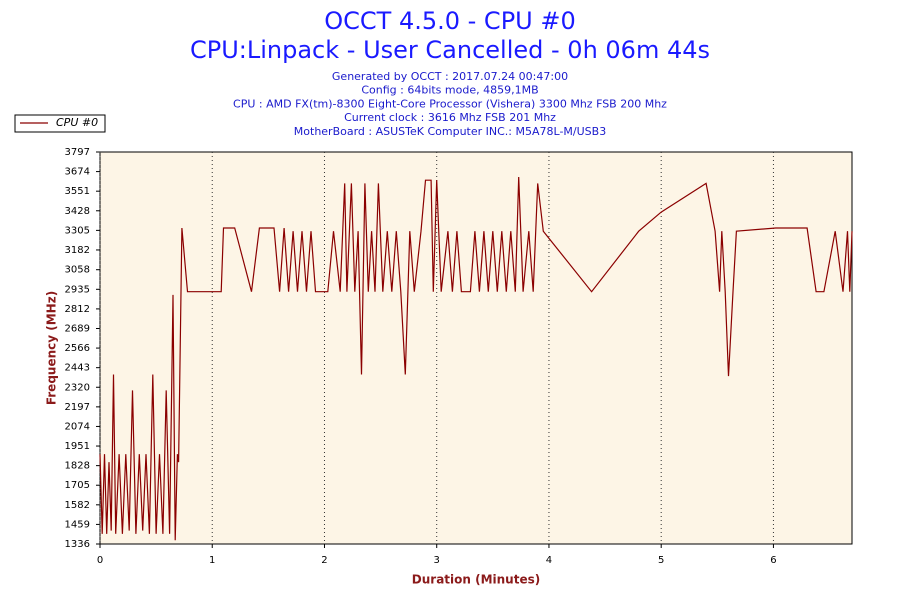  I want to click on y-tick-label: 1582, so click(77, 505).